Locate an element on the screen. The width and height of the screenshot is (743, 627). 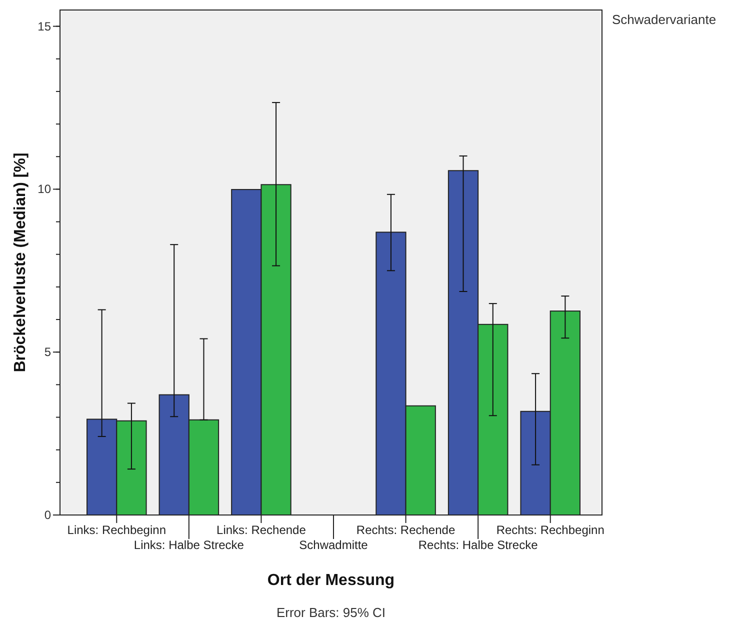
y-axis-title: Bröckelverluste (Median) [%] is located at coordinates (20, 262).